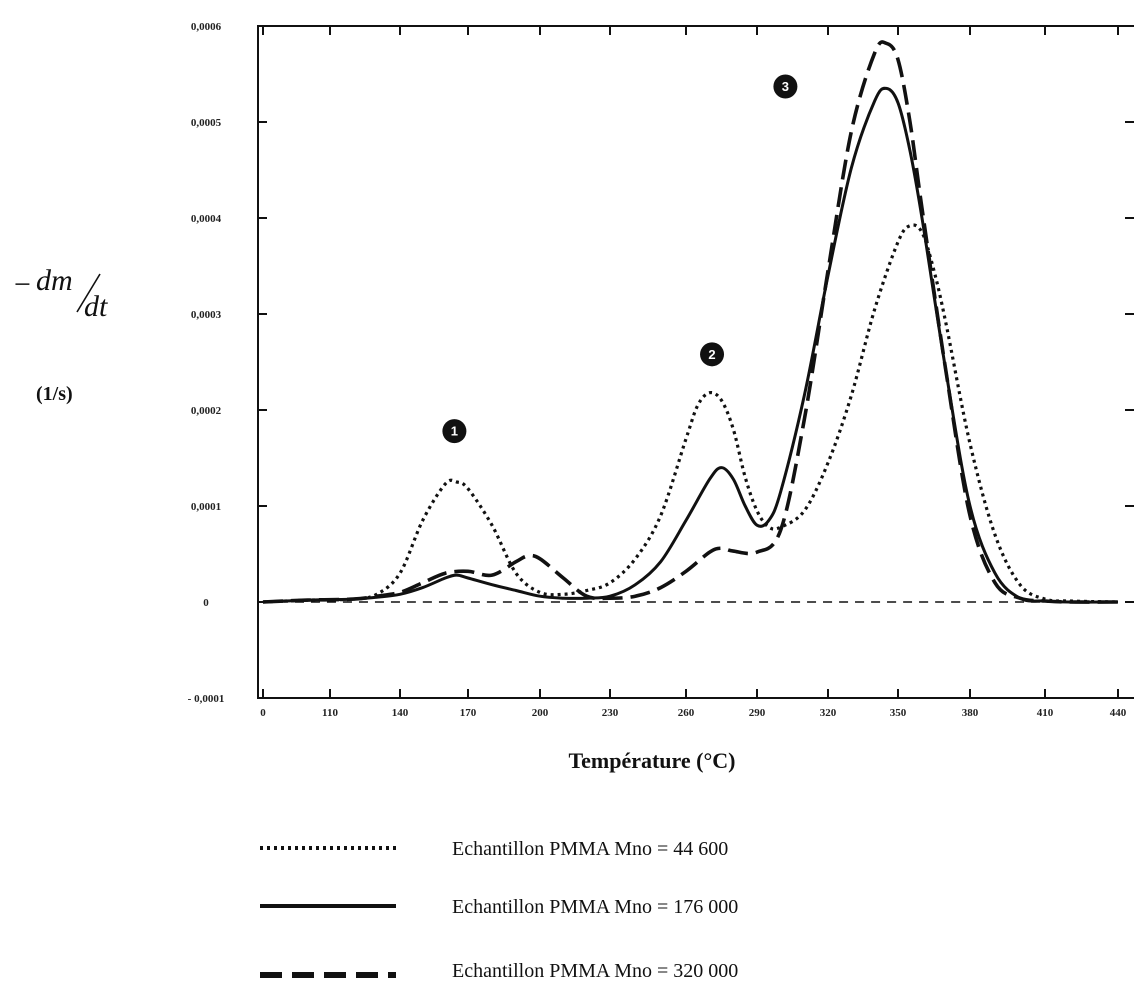 This screenshot has height=985, width=1134. What do you see at coordinates (206, 411) in the screenshot?
I see `y-tick-label: 0,0002` at bounding box center [206, 411].